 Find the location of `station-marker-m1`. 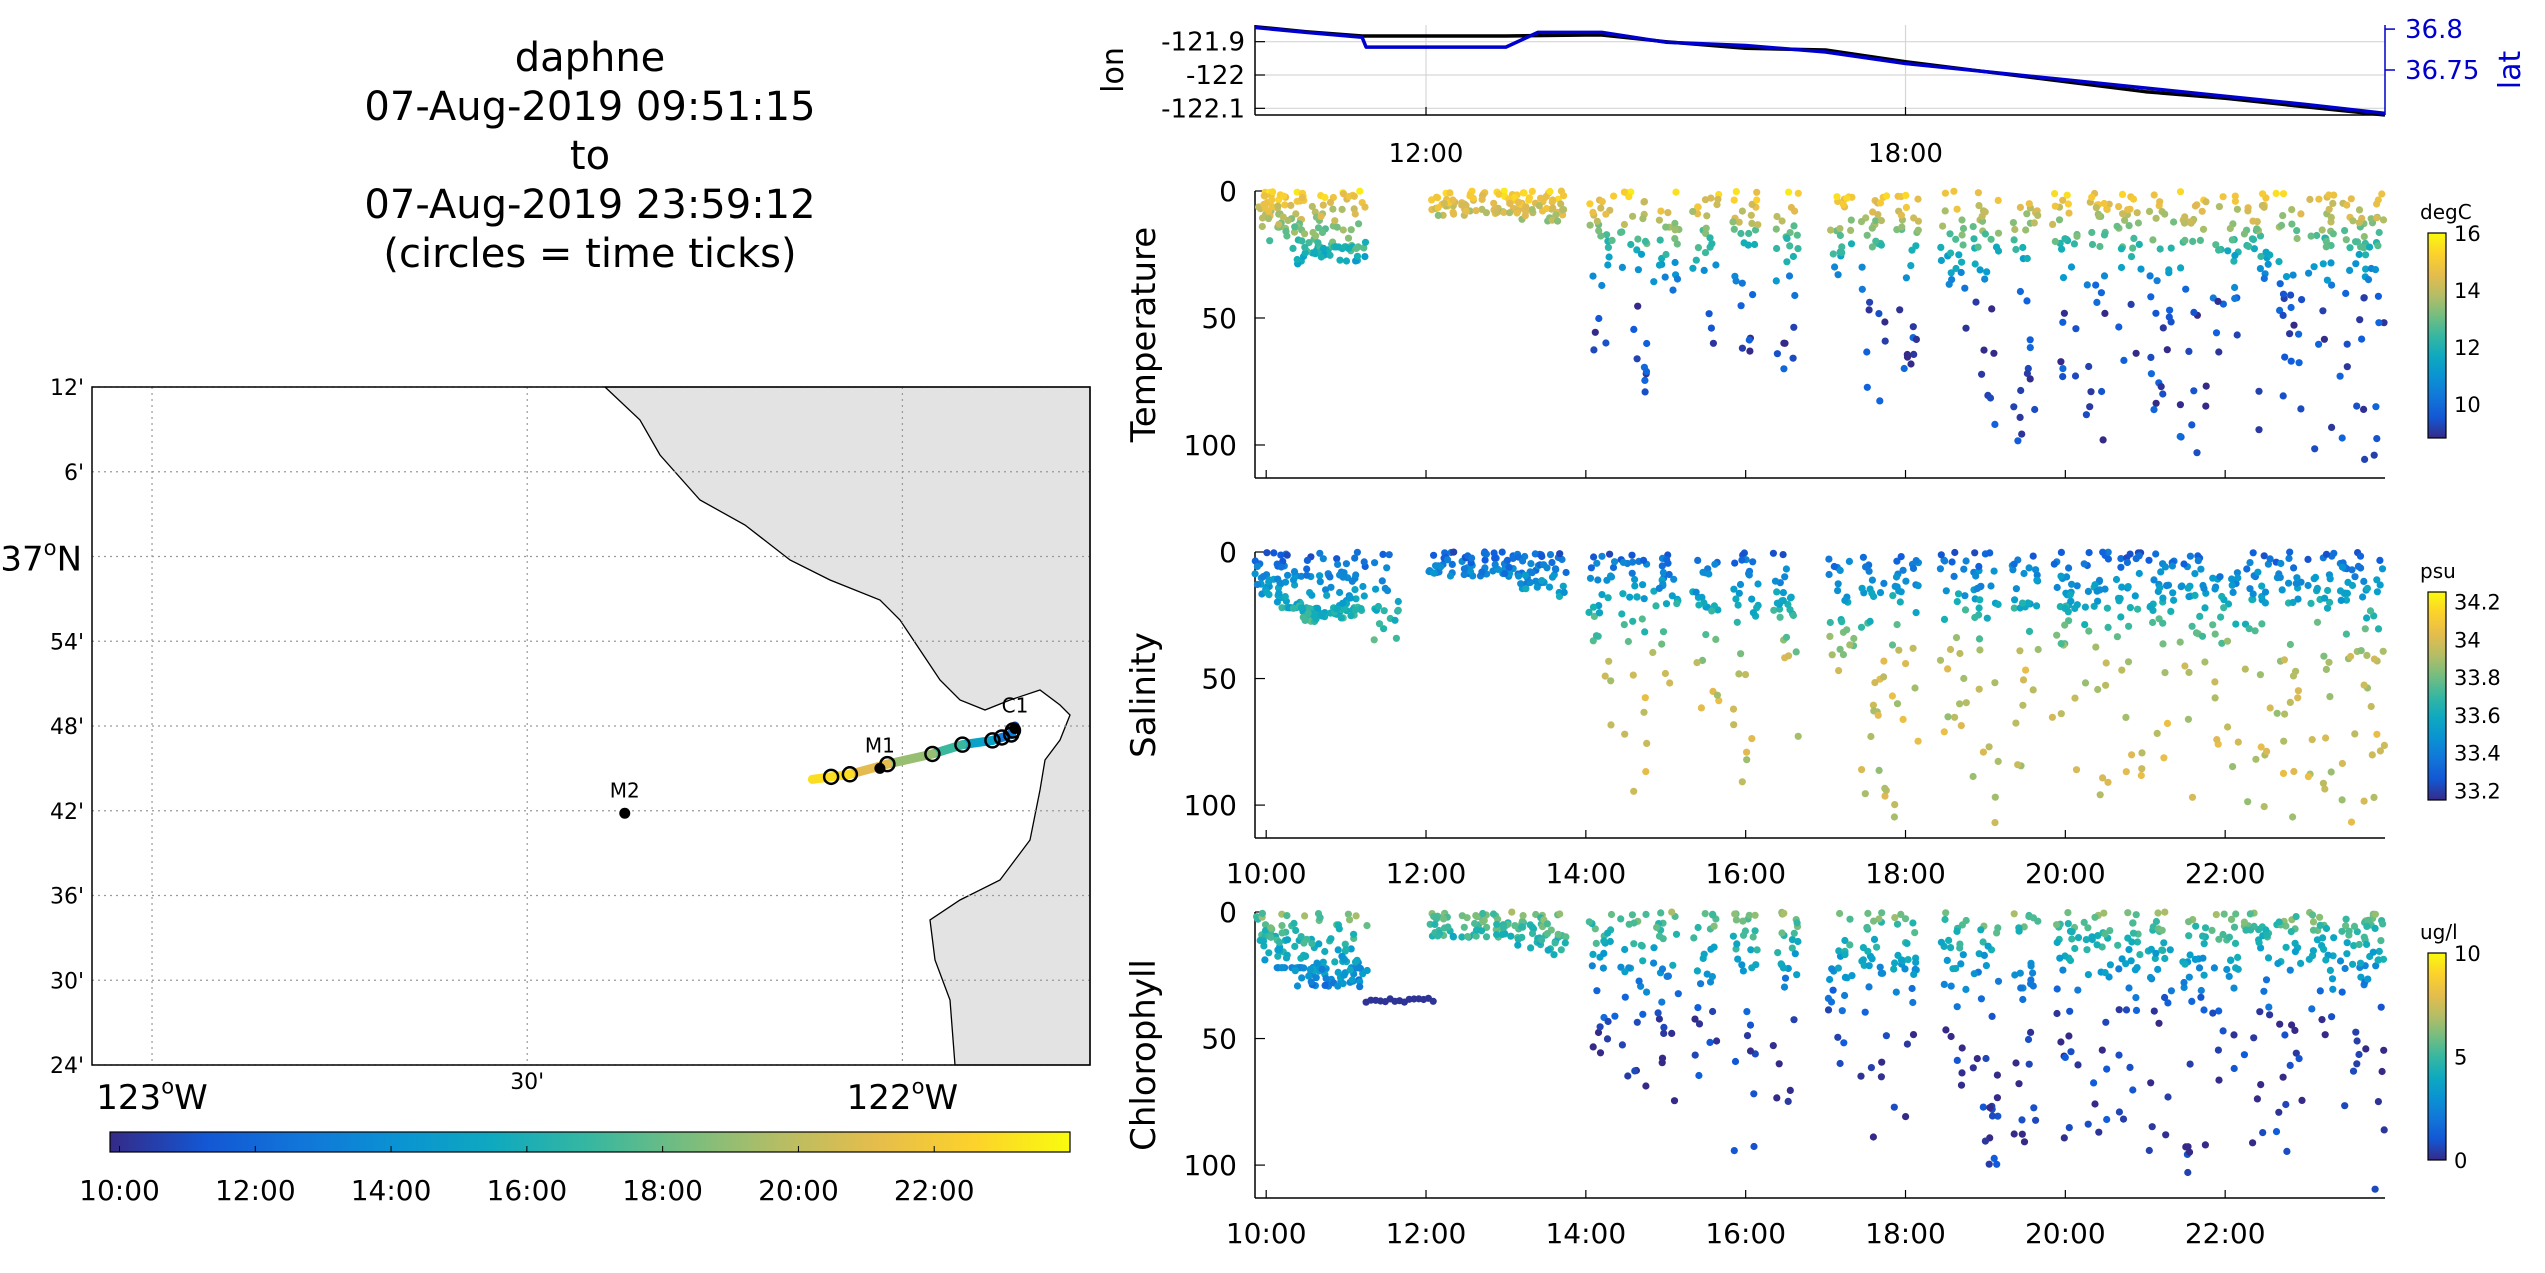

station-marker-m1 is located at coordinates (880, 768).